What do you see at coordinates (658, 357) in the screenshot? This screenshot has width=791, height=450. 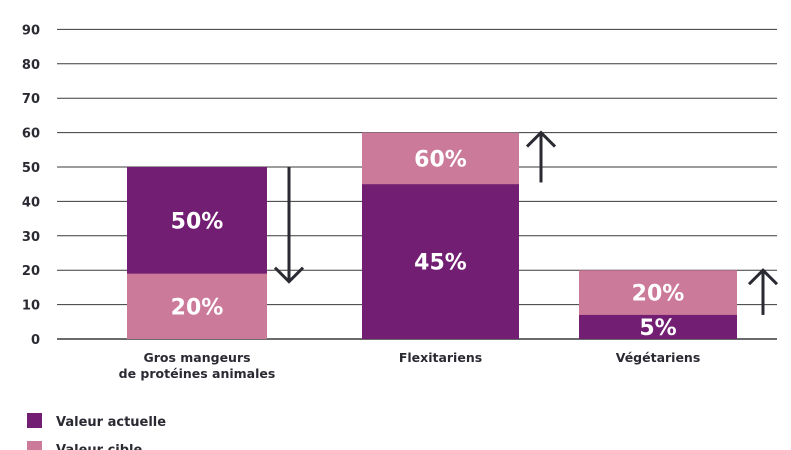 I see `x-tick-label: Végétariens` at bounding box center [658, 357].